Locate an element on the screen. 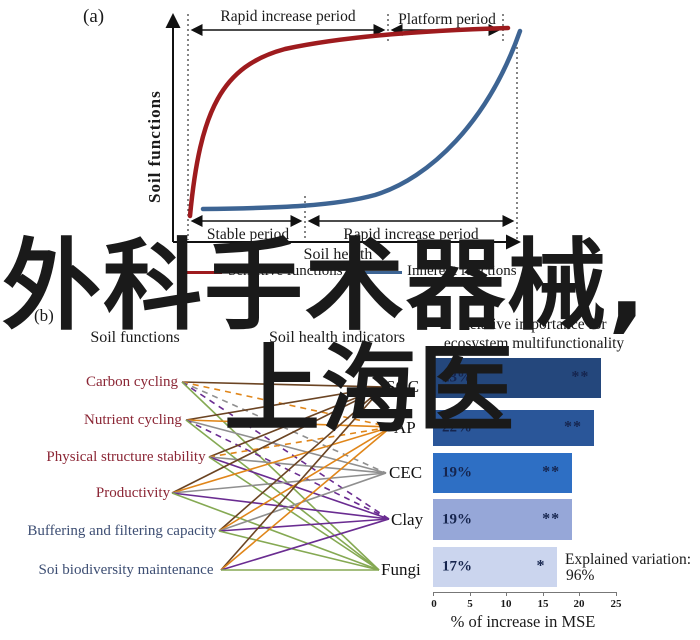 The height and width of the screenshot is (640, 700). bar-value-ap: 22% is located at coordinates (457, 427).